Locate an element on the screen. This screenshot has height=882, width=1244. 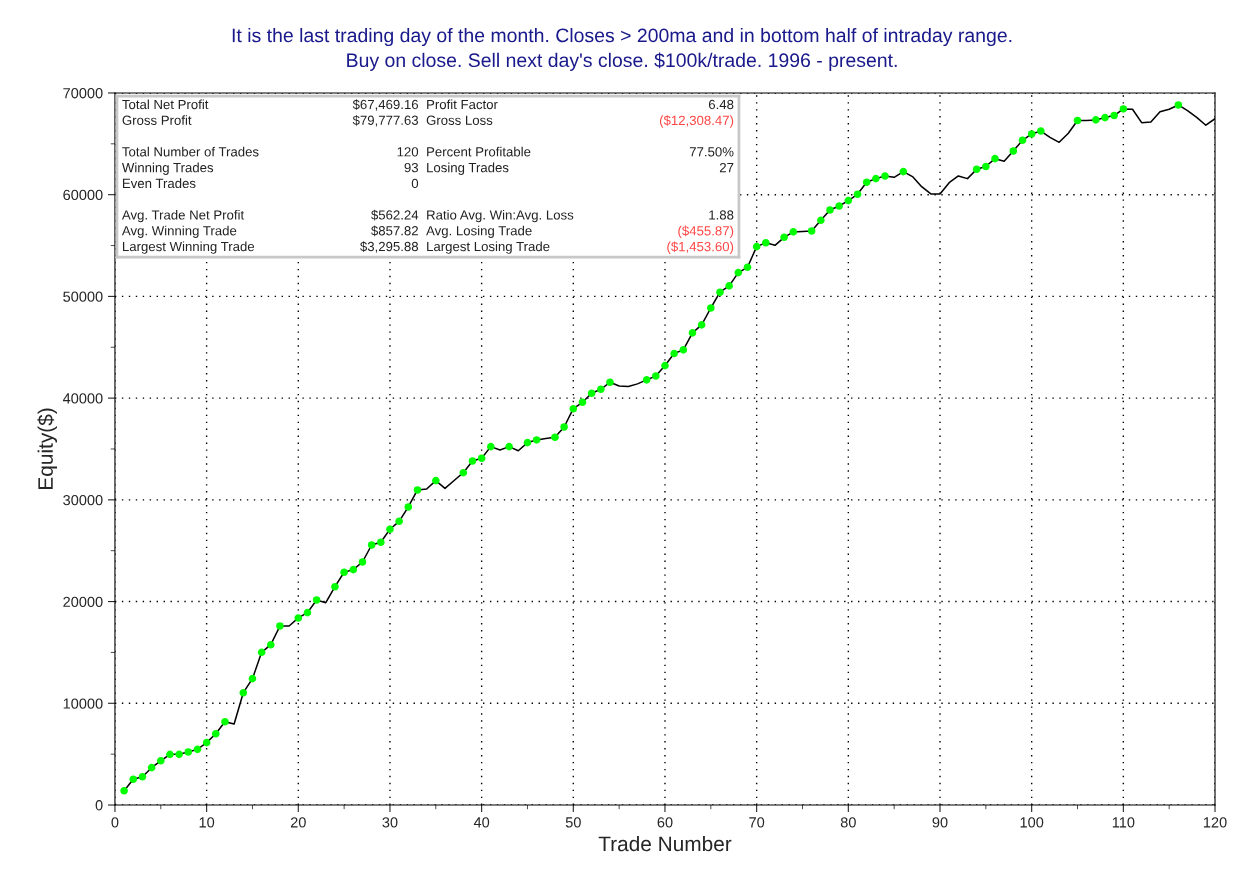
x-tick-label: 80 is located at coordinates (848, 822).